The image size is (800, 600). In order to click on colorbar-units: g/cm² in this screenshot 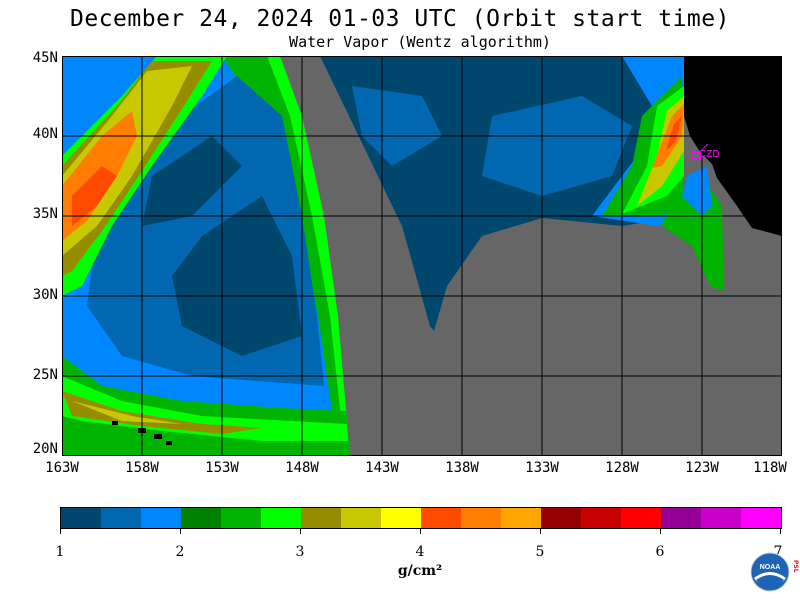, I will do `click(420, 571)`.